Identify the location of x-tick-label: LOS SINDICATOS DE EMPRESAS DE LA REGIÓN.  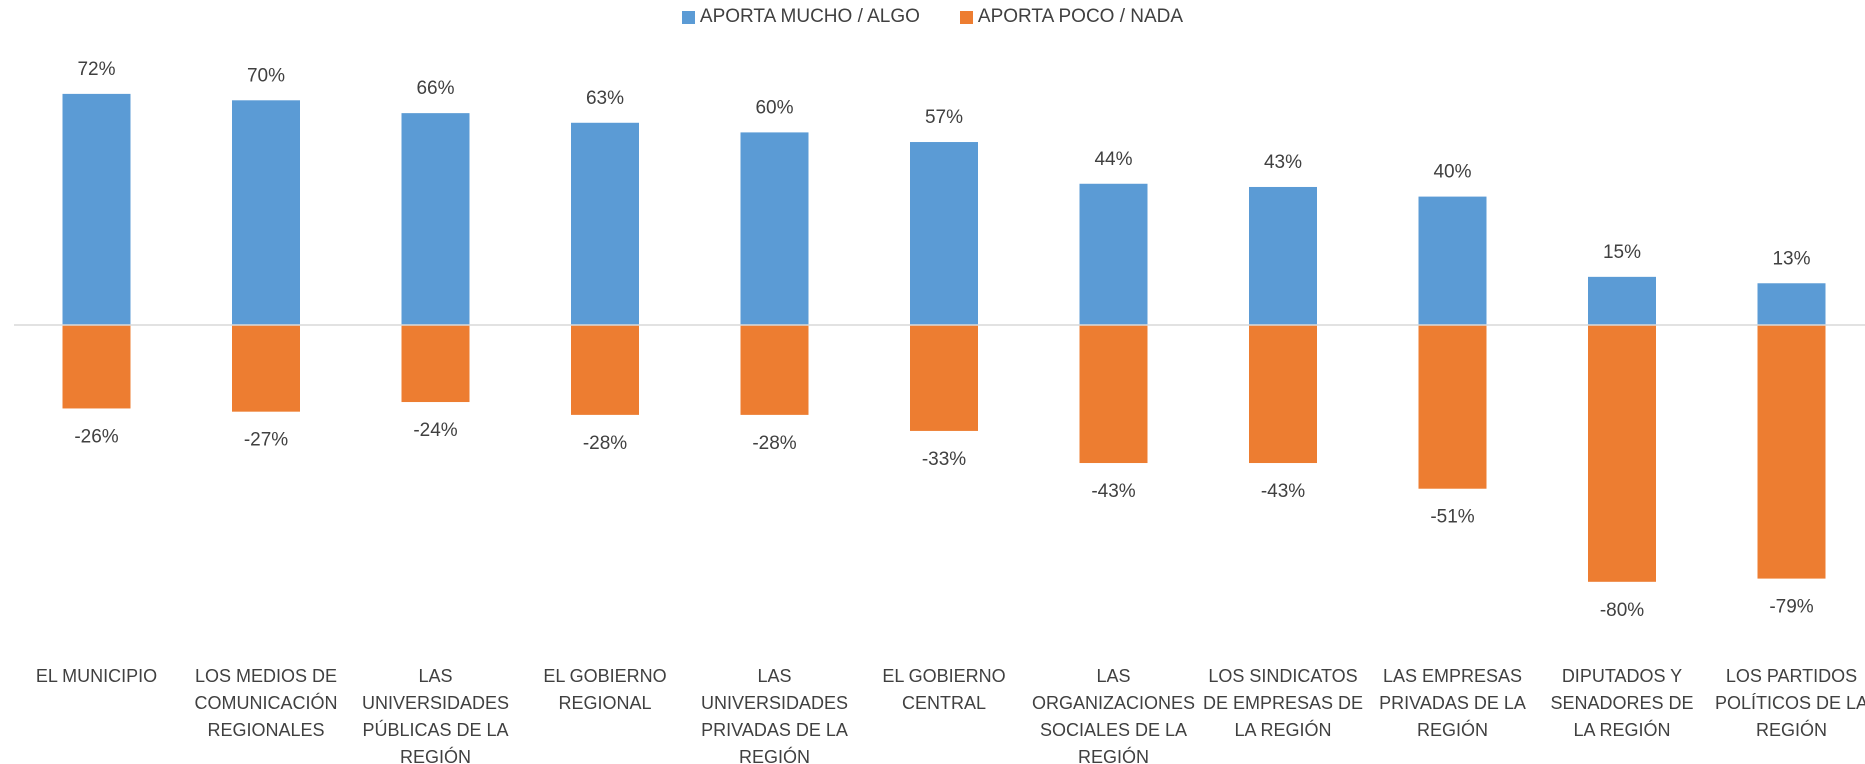
(1283, 703).